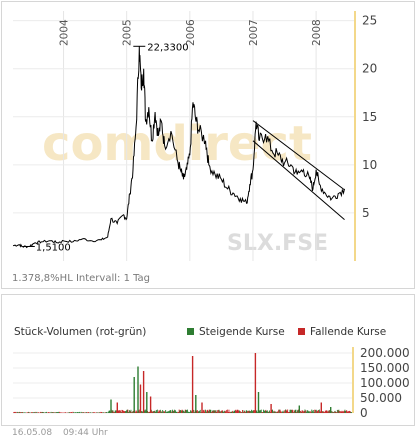  Describe the element at coordinates (317, 32) in the screenshot. I see `x-tick-label: 2008` at that location.